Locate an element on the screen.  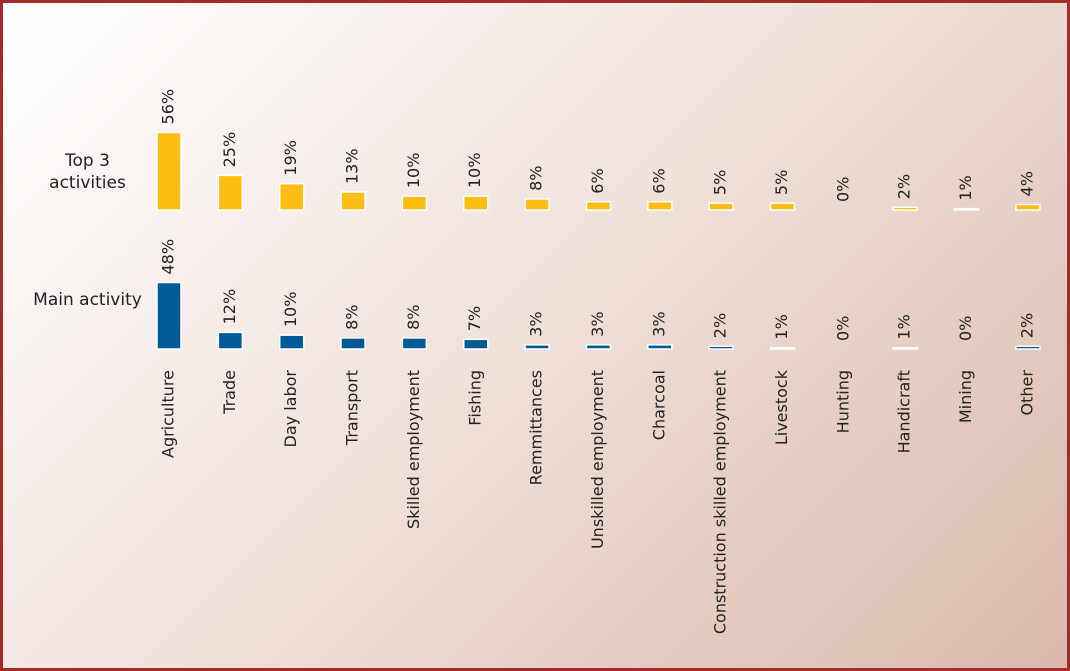
value-label: 12% is located at coordinates (229, 307).